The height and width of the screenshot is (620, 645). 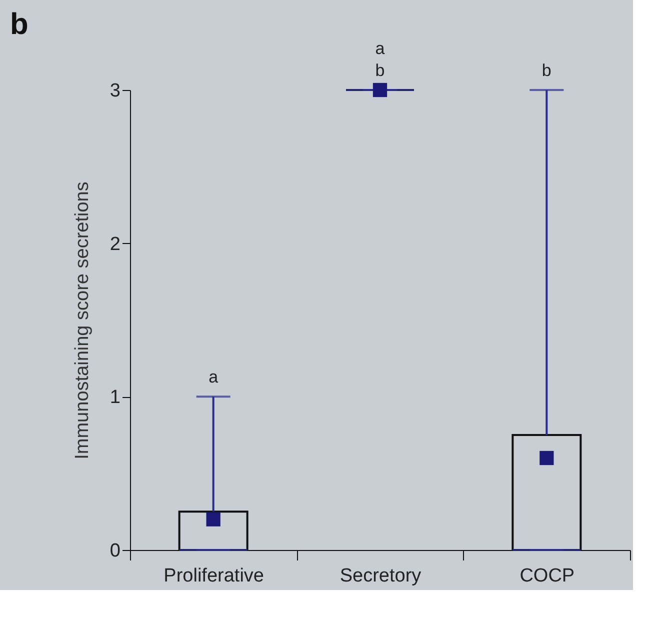 I want to click on x-tick-label: COCP, so click(x=547, y=576).